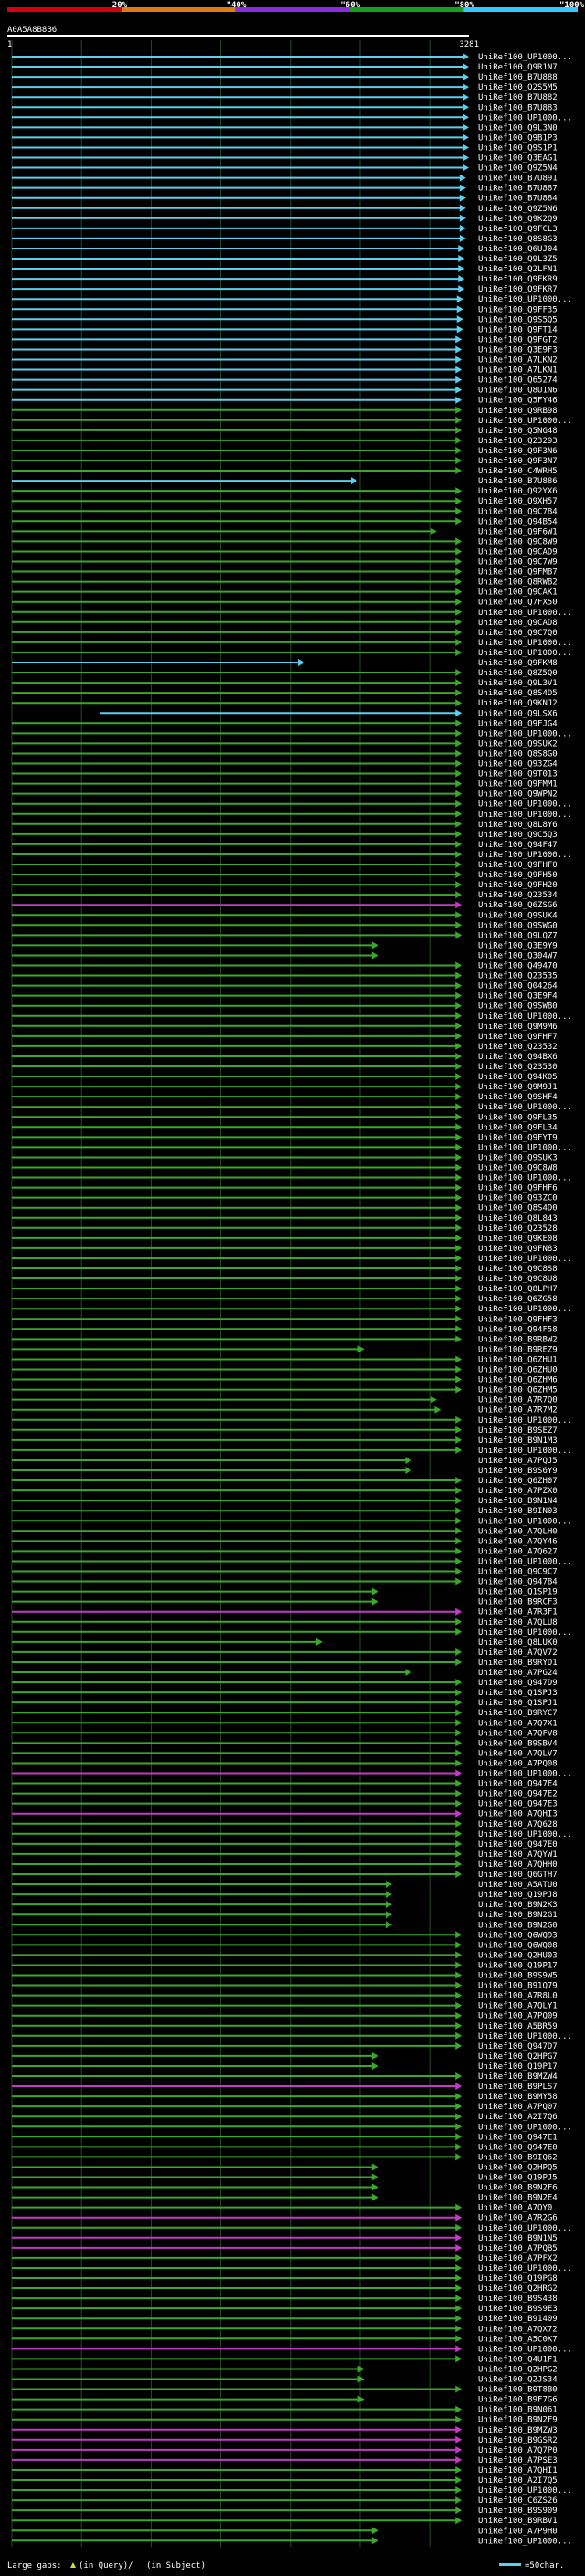  Describe the element at coordinates (518, 1905) in the screenshot. I see `hit-label: UniRef100_B9N2K3` at that location.